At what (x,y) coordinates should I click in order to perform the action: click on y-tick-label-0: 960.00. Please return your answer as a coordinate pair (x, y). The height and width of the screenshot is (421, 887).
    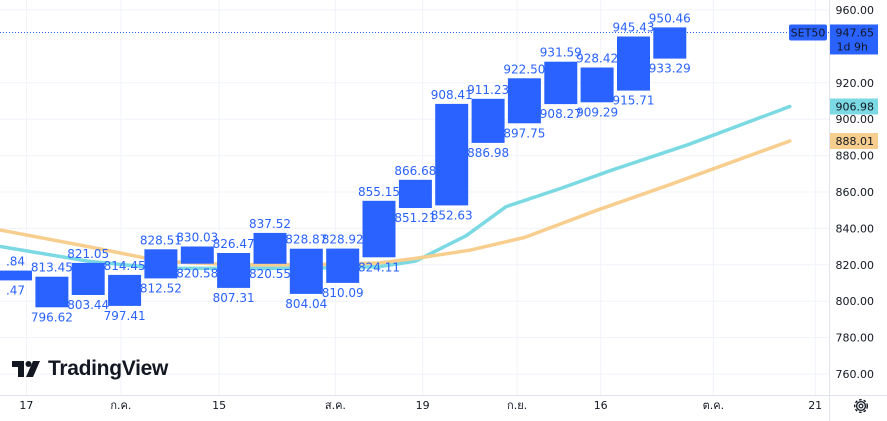
    Looking at the image, I should click on (855, 10).